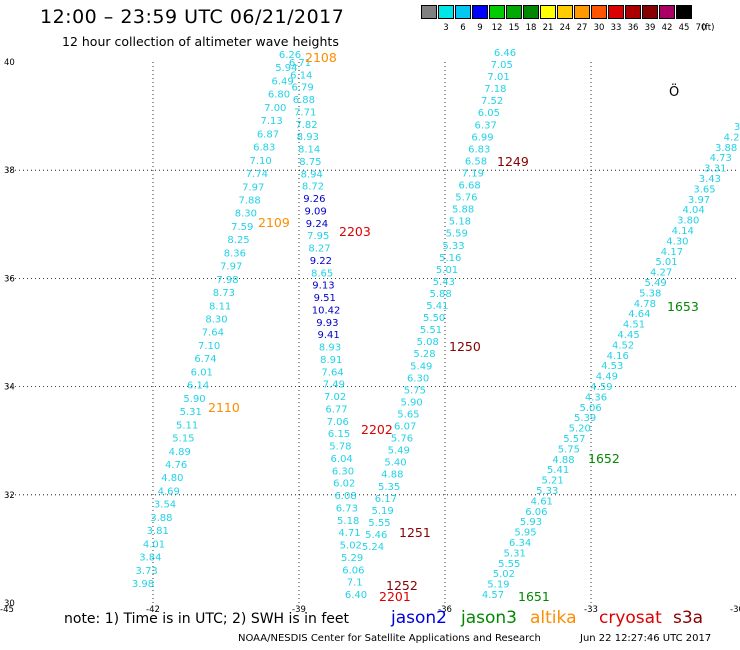  I want to click on wave-height-value: 6.46, so click(505, 53).